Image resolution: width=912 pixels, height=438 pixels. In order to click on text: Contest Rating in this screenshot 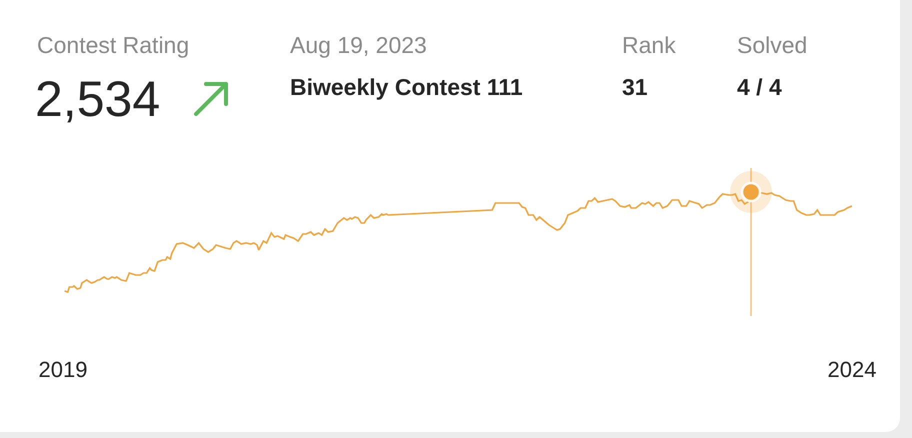, I will do `click(113, 45)`.